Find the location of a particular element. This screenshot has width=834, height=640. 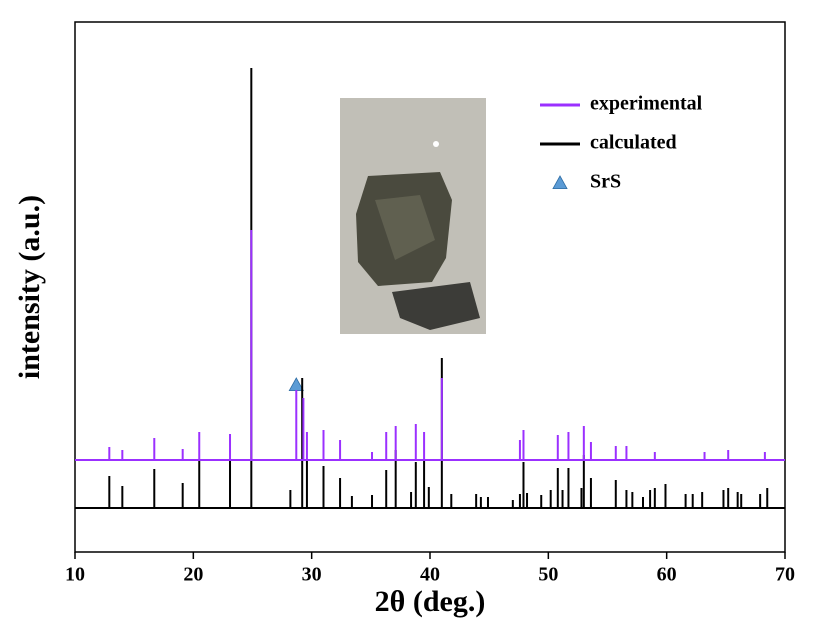

x-tick-label: 10 is located at coordinates (75, 575).